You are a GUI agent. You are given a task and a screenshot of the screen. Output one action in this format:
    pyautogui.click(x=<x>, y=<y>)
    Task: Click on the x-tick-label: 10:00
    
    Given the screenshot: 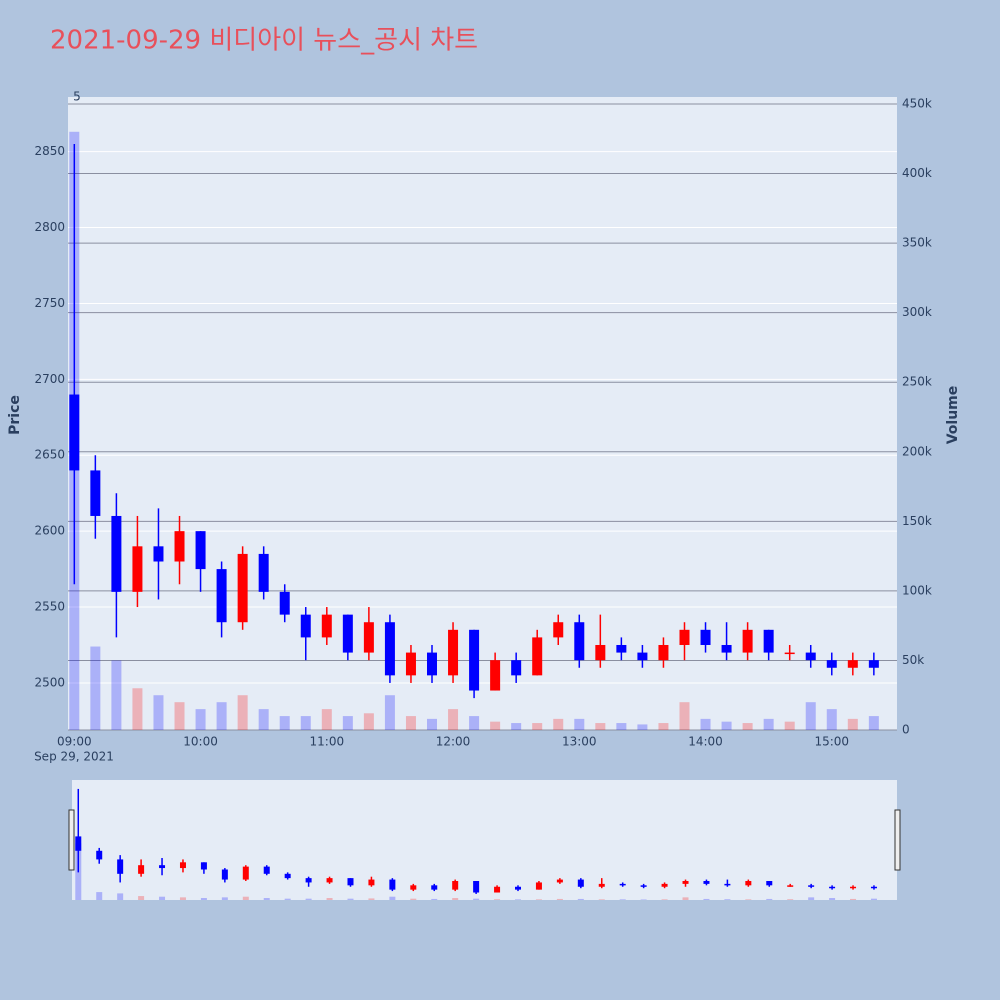 What is the action you would take?
    pyautogui.click(x=200, y=742)
    